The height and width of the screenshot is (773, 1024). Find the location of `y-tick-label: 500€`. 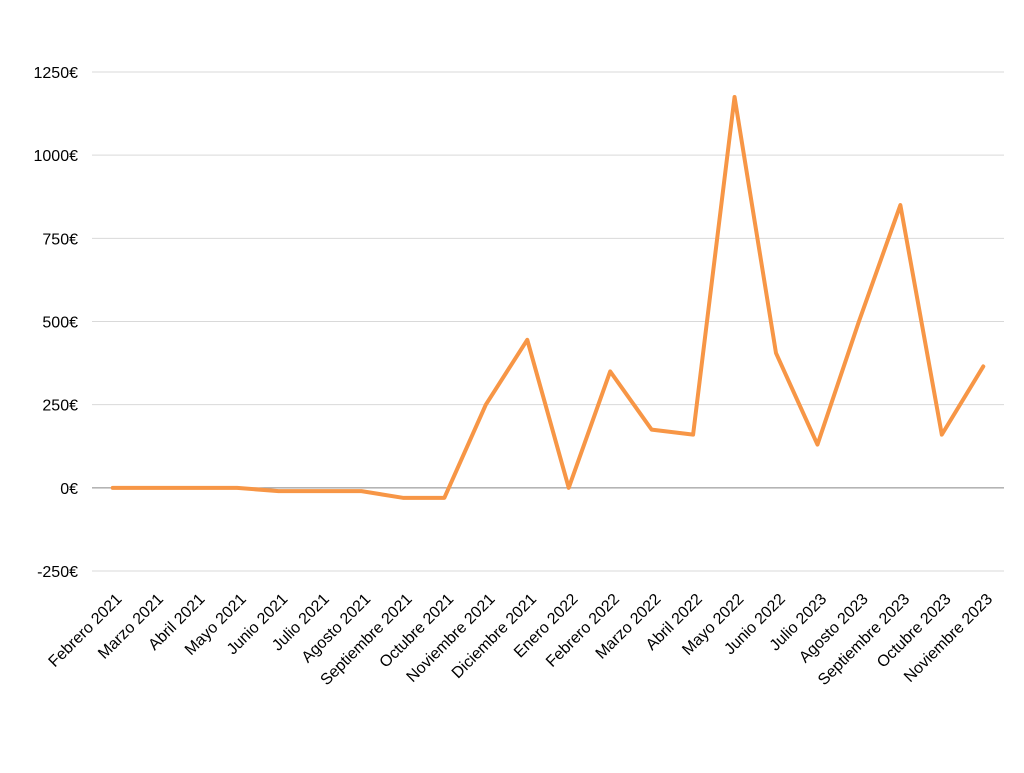

y-tick-label: 500€ is located at coordinates (60, 323).